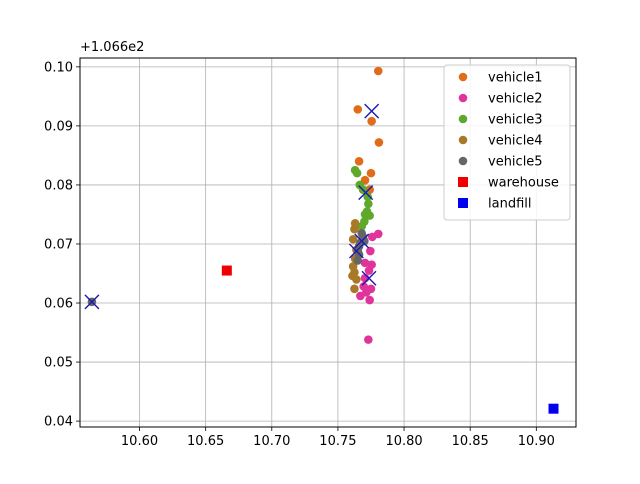 Image resolution: width=640 pixels, height=484 pixels. I want to click on legend-label: vehicle3, so click(515, 120).